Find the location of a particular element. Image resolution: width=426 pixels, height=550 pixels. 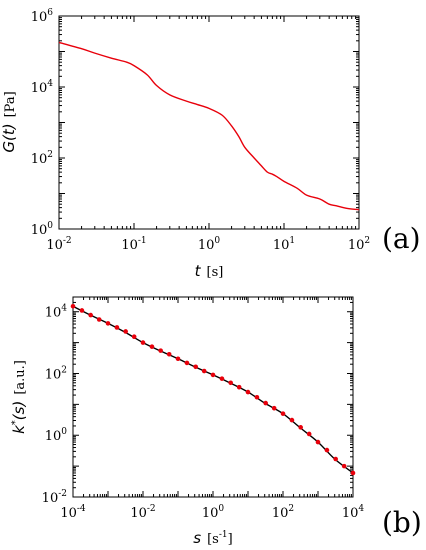

y-axis-var-b: k is located at coordinates (19, 429).